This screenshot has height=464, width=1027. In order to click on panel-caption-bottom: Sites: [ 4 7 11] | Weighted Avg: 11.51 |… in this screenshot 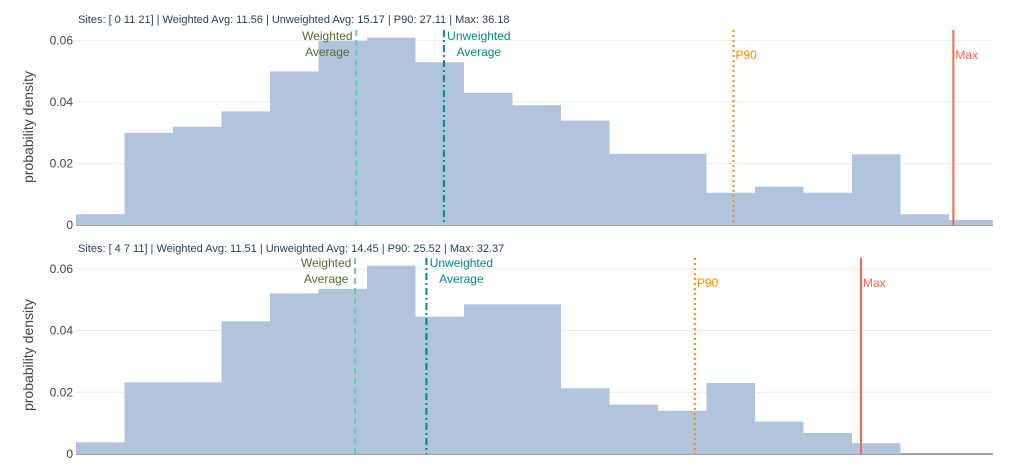, I will do `click(291, 249)`.